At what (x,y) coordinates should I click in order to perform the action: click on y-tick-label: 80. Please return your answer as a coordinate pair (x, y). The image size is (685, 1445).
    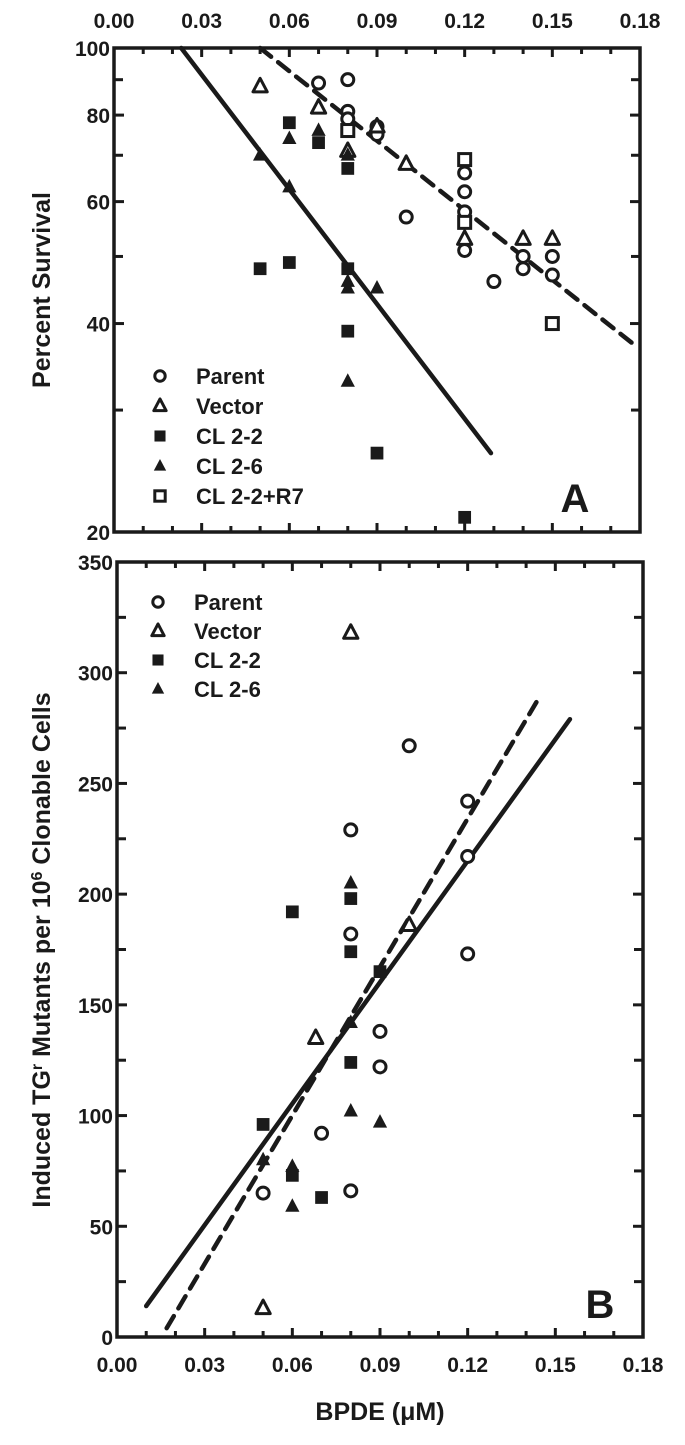
    Looking at the image, I should click on (98, 116).